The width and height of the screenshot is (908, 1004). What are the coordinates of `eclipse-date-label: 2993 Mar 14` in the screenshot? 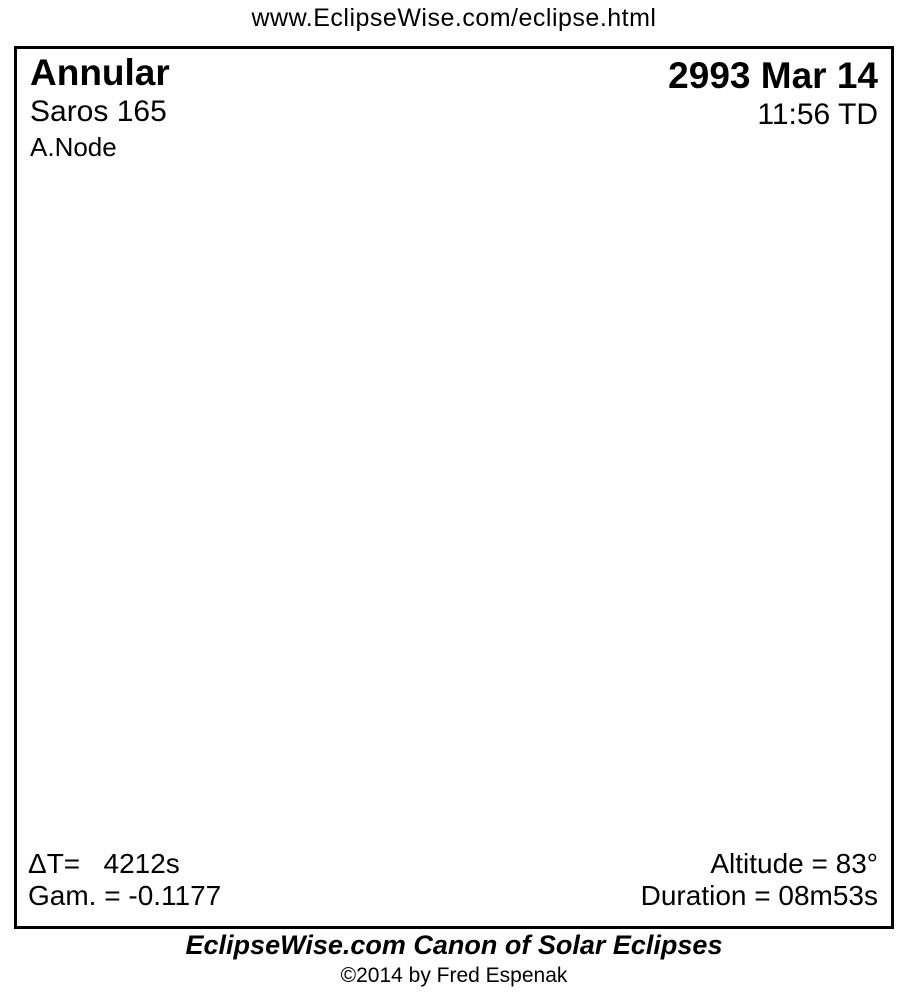 It's located at (773, 75).